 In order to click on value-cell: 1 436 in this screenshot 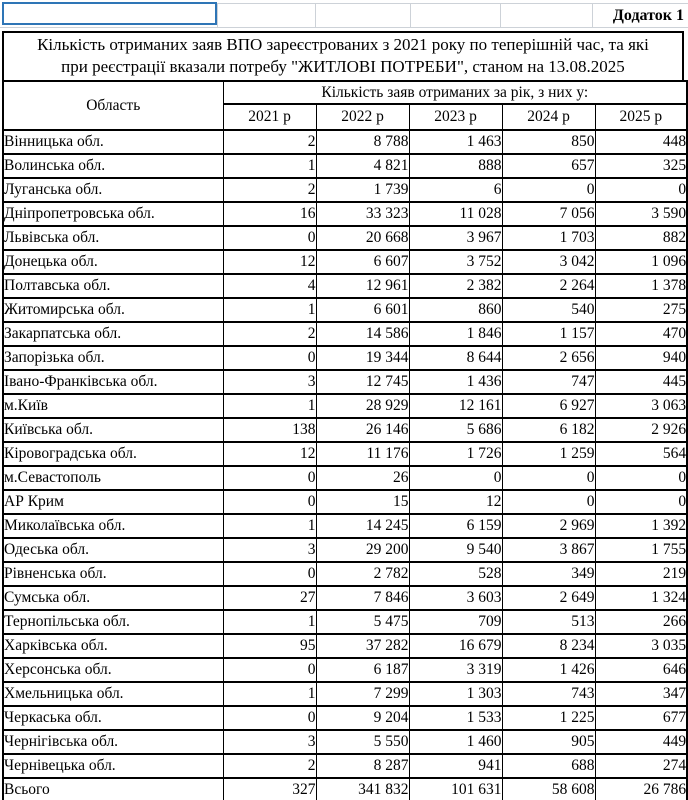, I will do `click(455, 382)`.